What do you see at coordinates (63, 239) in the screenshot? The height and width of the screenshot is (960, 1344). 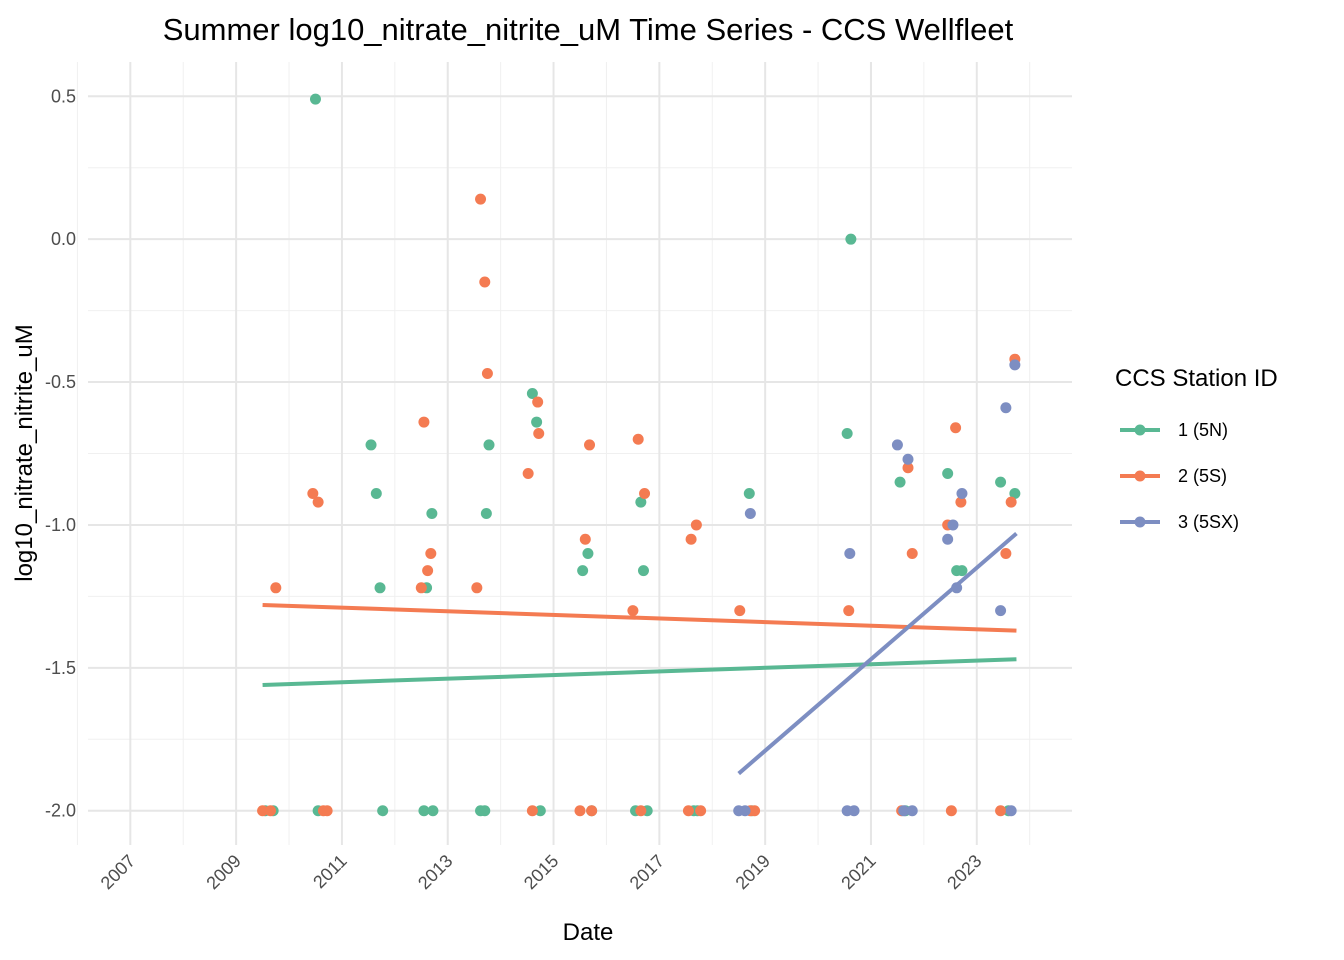 I see `y-tick-label: 0.0` at bounding box center [63, 239].